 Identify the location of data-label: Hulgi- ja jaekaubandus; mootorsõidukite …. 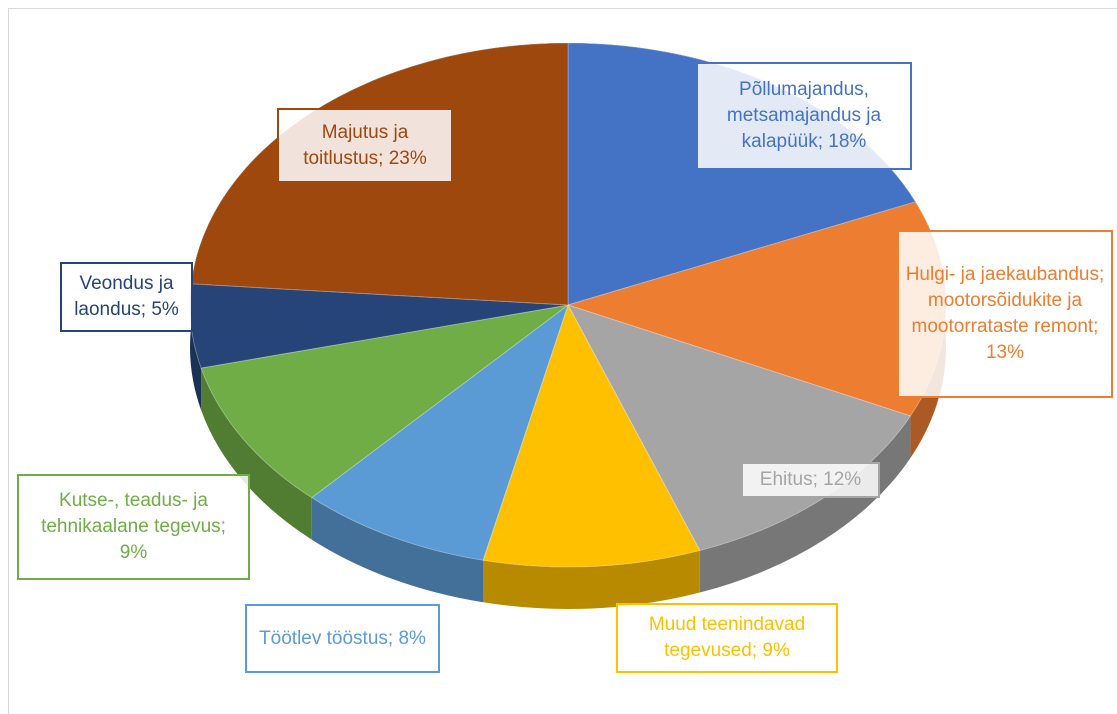
(1005, 314).